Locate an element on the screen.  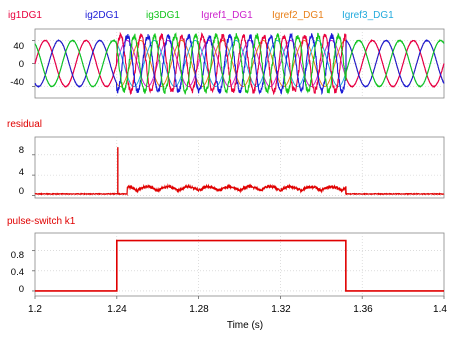
panel1-ytick-0: 0 is located at coordinates (21, 64).